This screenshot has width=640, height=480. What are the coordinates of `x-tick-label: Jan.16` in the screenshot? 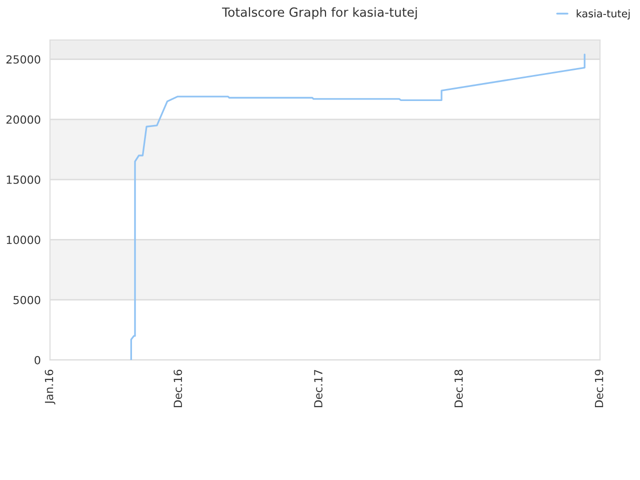 It's located at (50, 387).